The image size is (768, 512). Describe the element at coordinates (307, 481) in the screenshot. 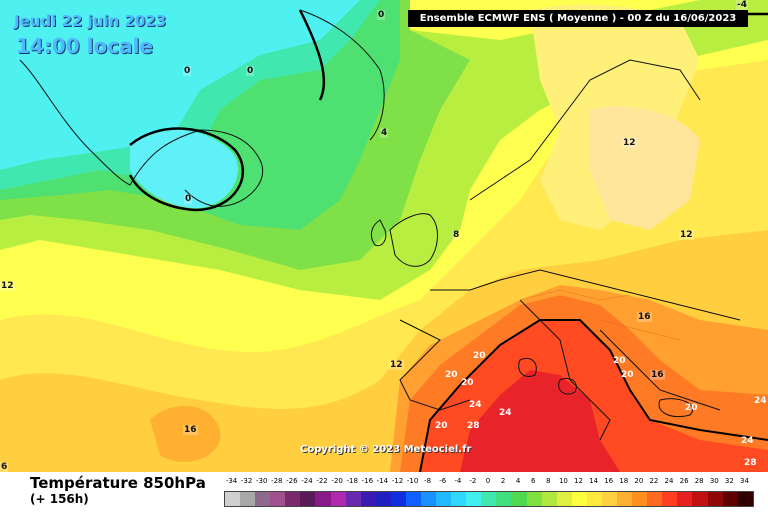

I see `scale-tick-label: -24` at that location.